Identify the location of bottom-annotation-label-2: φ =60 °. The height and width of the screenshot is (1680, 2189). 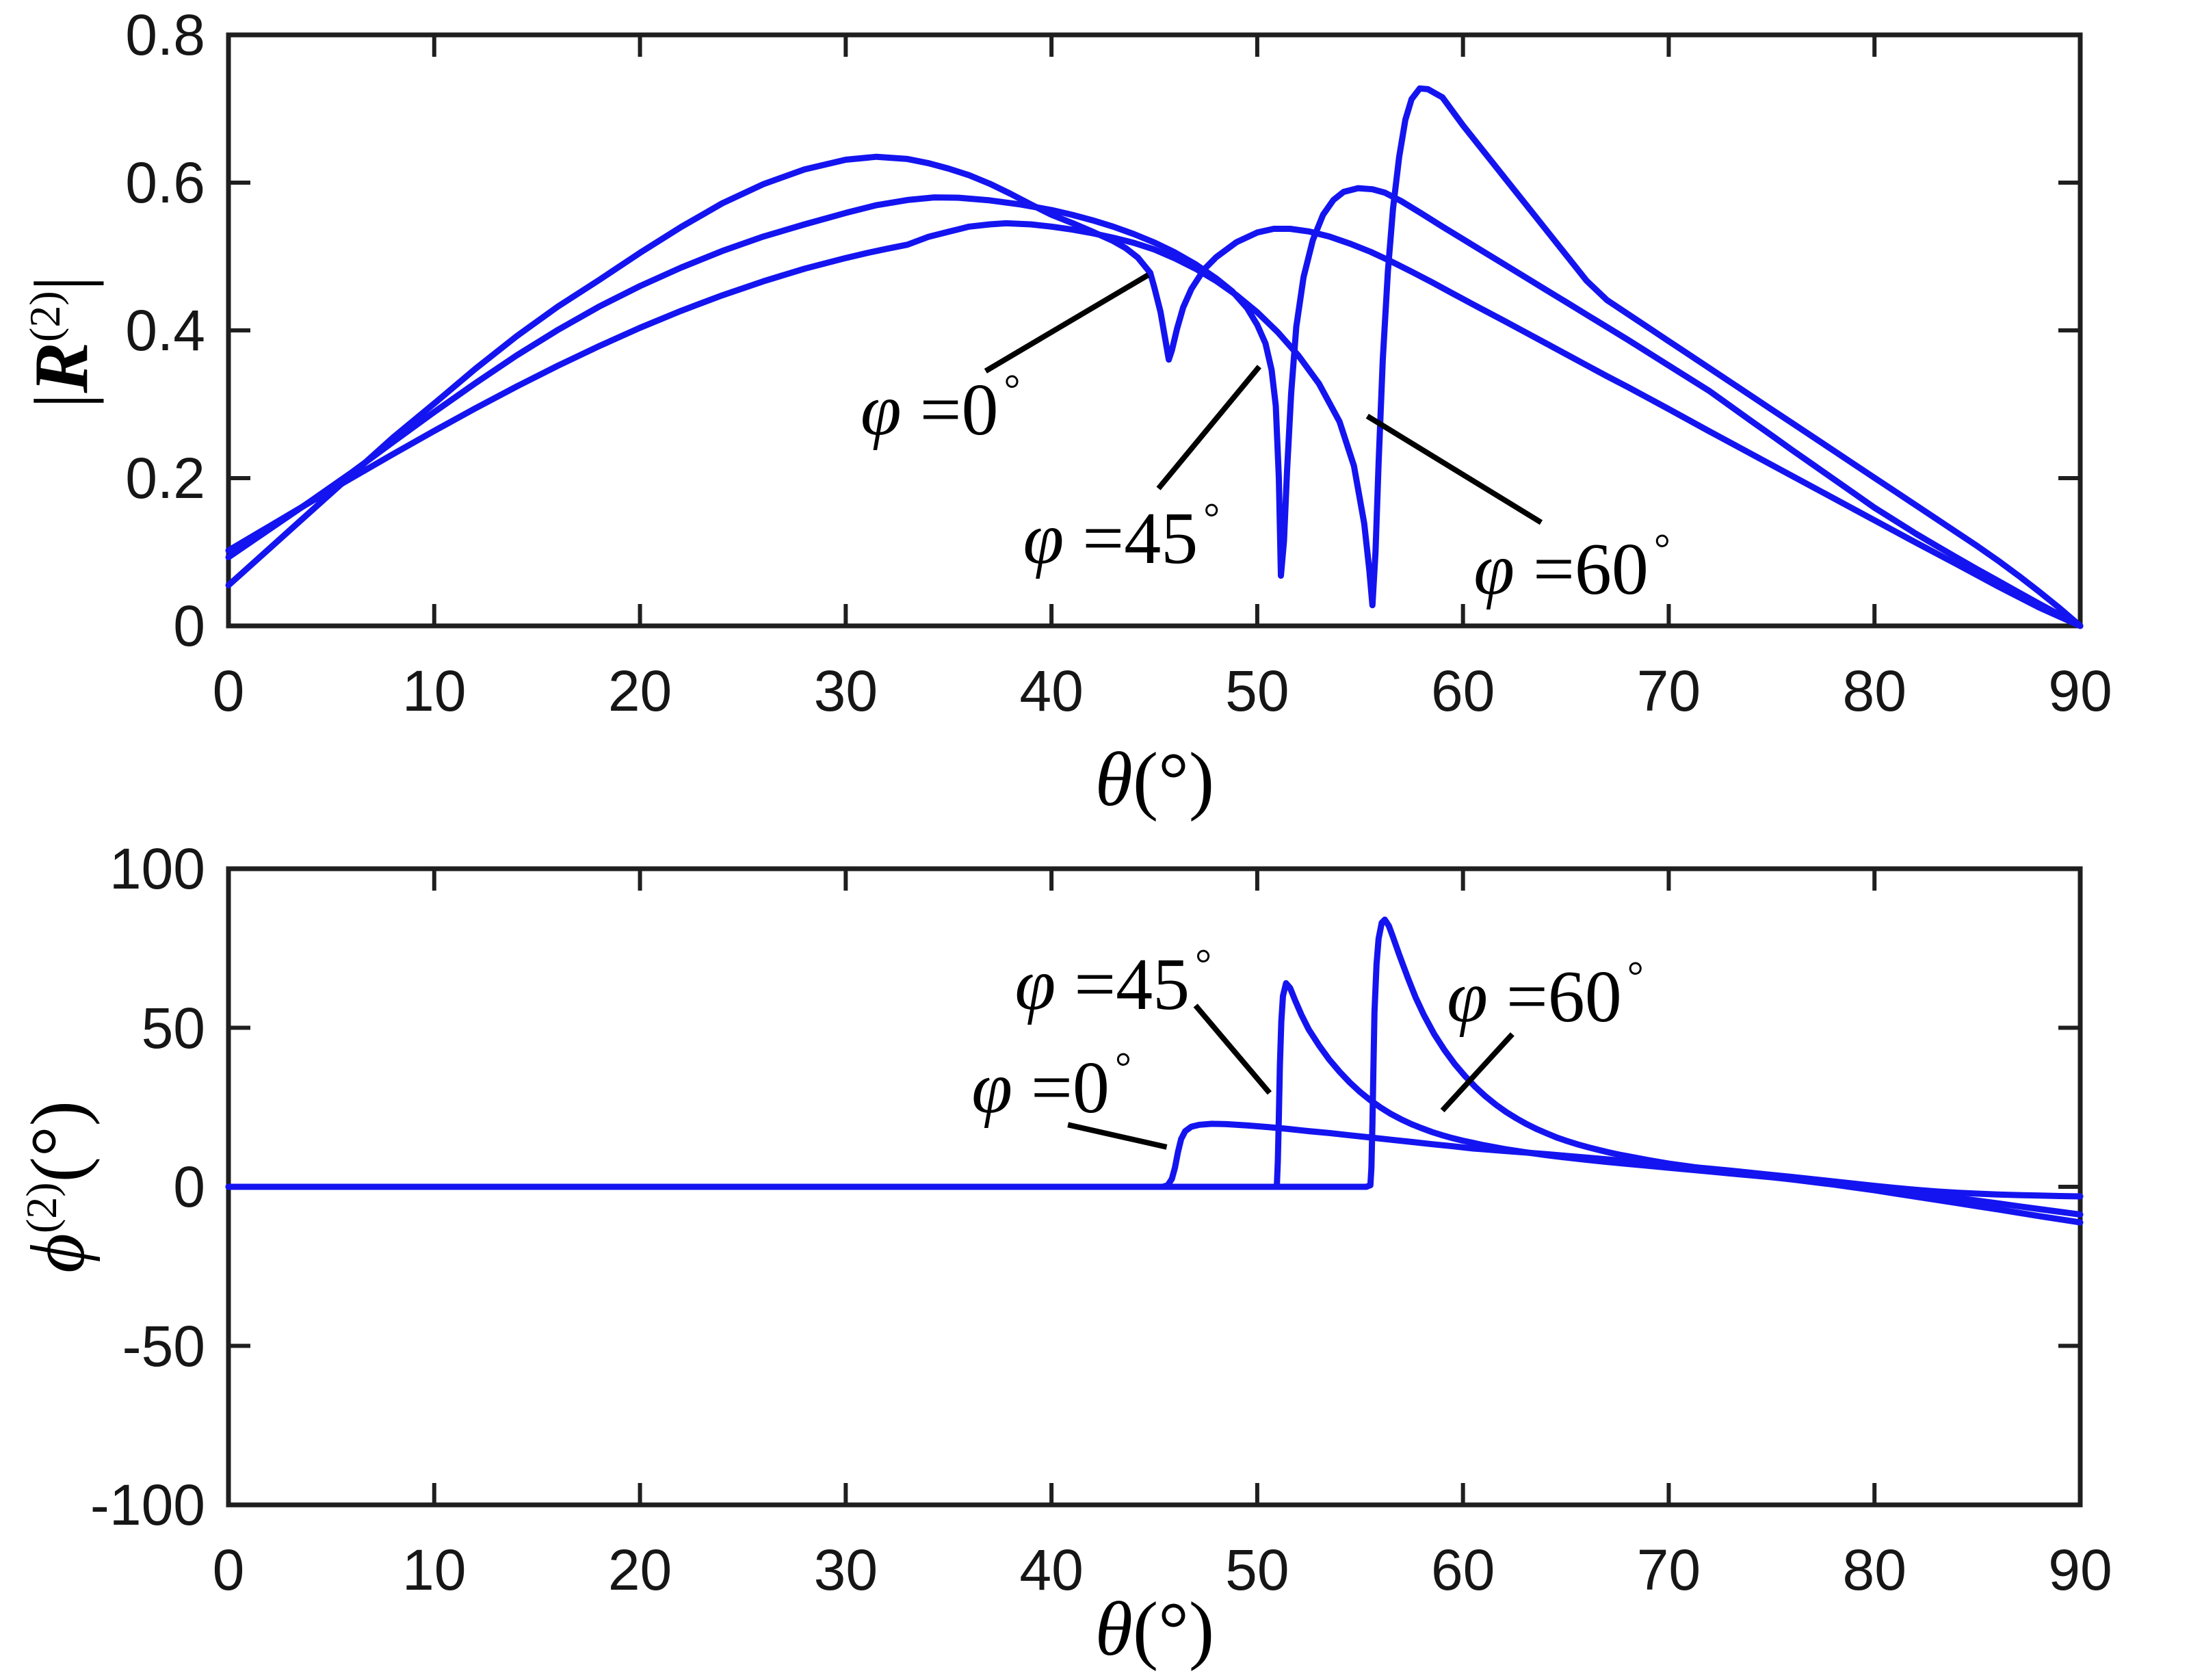
(1546, 995).